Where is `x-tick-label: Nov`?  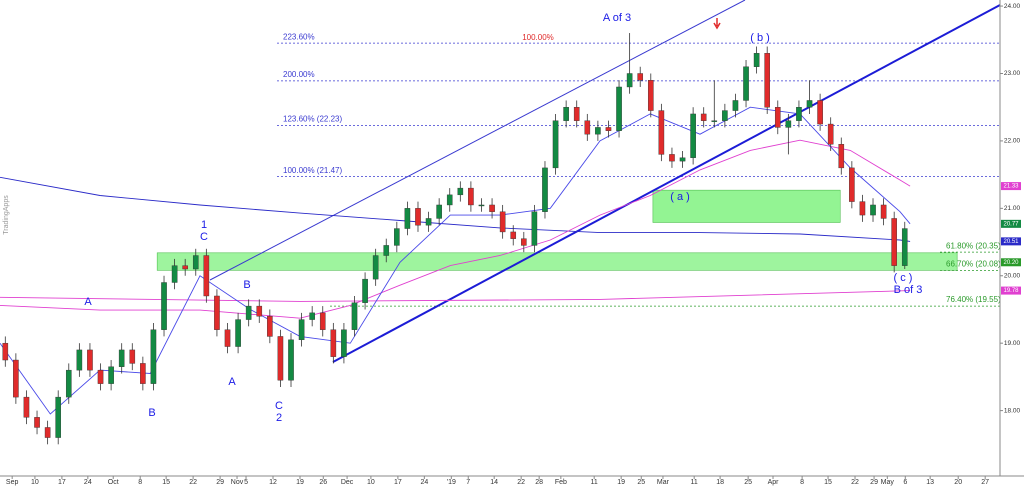
x-tick-label: Nov is located at coordinates (237, 482).